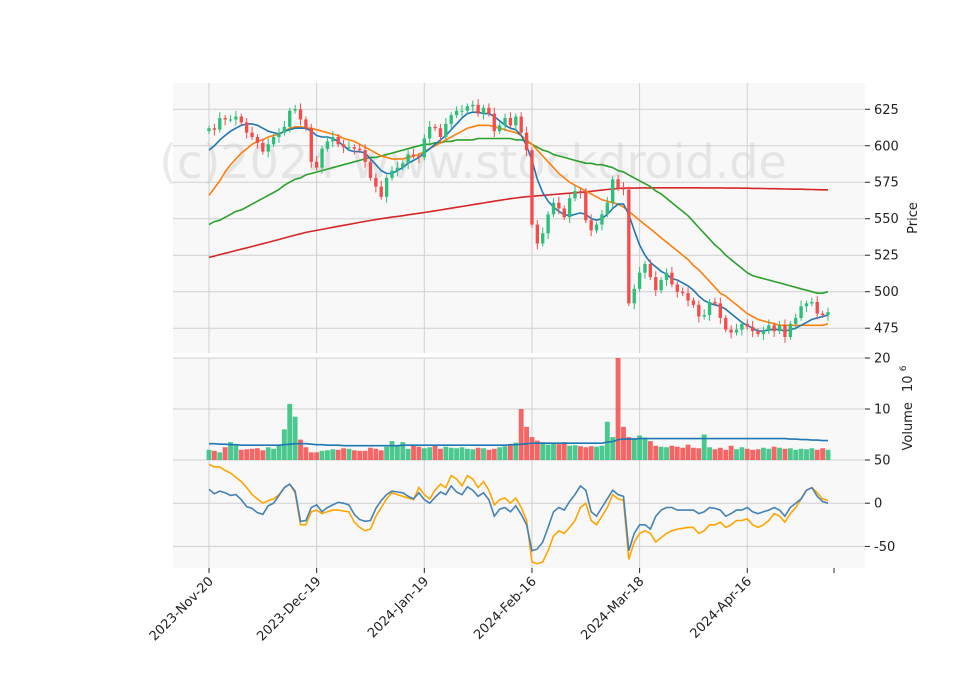 The height and width of the screenshot is (694, 960). I want to click on price-tick-label: 475, so click(886, 329).